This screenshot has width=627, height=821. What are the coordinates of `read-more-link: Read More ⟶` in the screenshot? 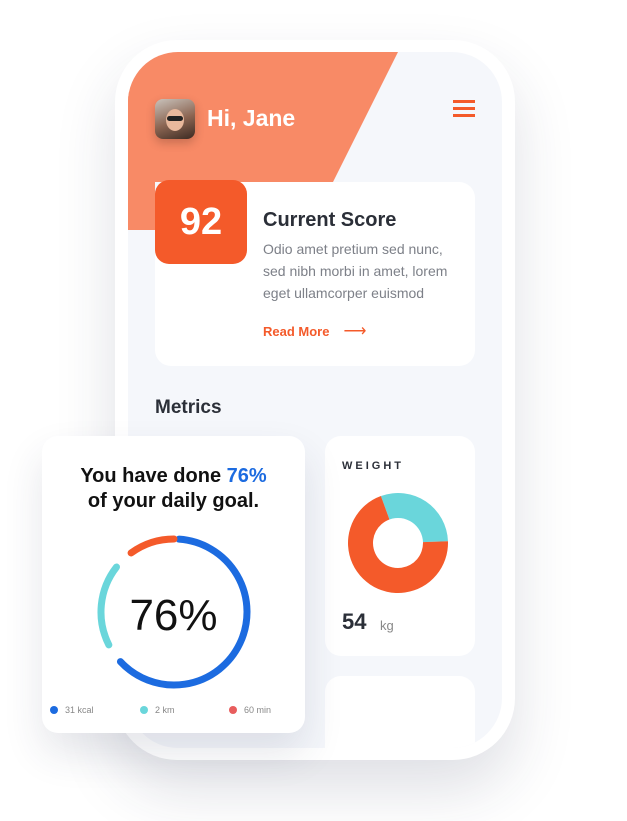 It's located at (314, 331).